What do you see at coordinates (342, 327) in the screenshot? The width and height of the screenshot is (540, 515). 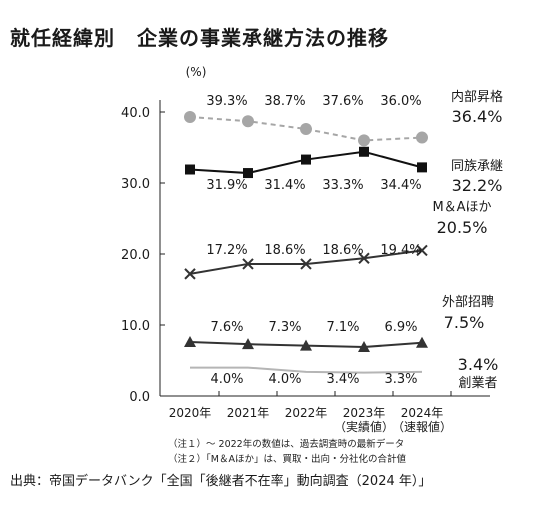 I see `data-label-external: 7.1%` at bounding box center [342, 327].